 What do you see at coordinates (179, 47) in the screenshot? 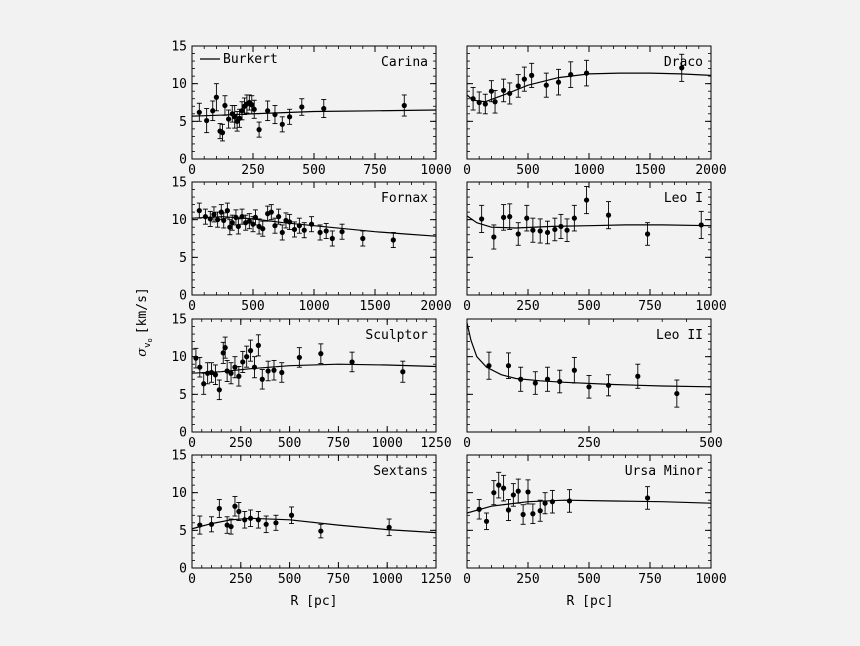
I see `carina-y-tick-label: 15` at bounding box center [179, 47].